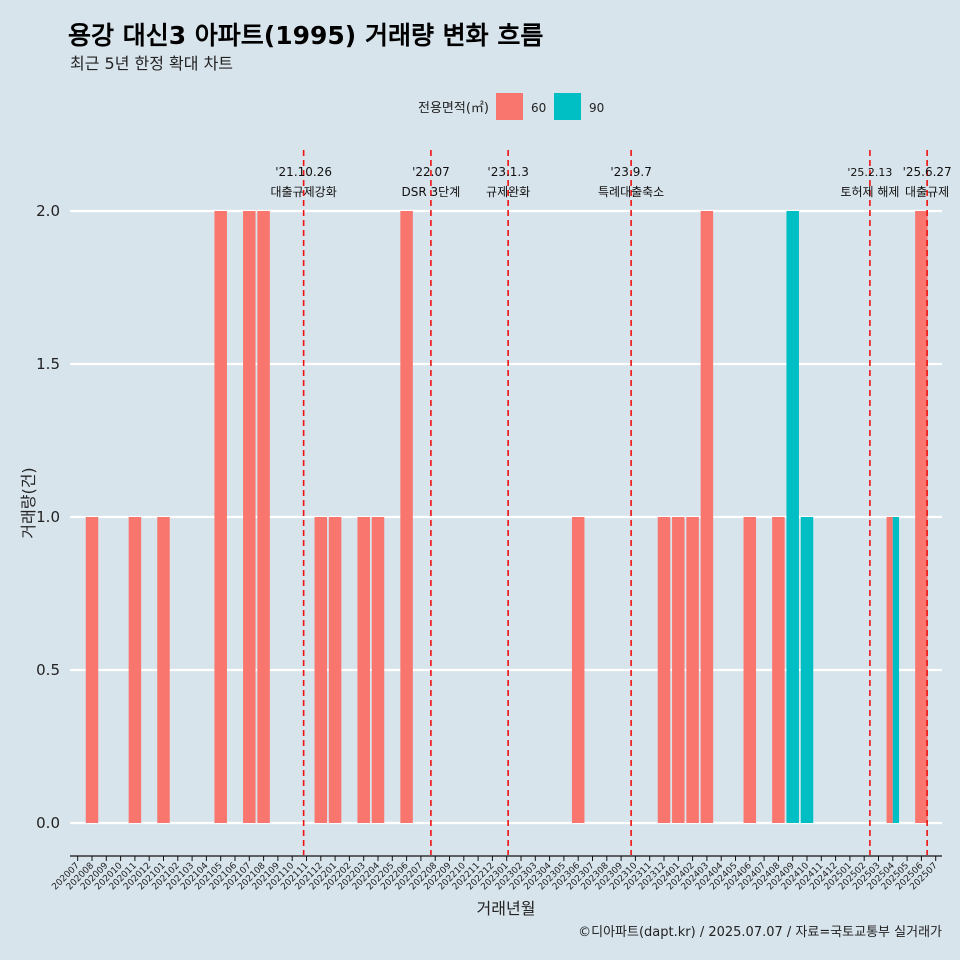 The width and height of the screenshot is (960, 960). What do you see at coordinates (431, 172) in the screenshot?
I see `event-date-label: '22.07` at bounding box center [431, 172].